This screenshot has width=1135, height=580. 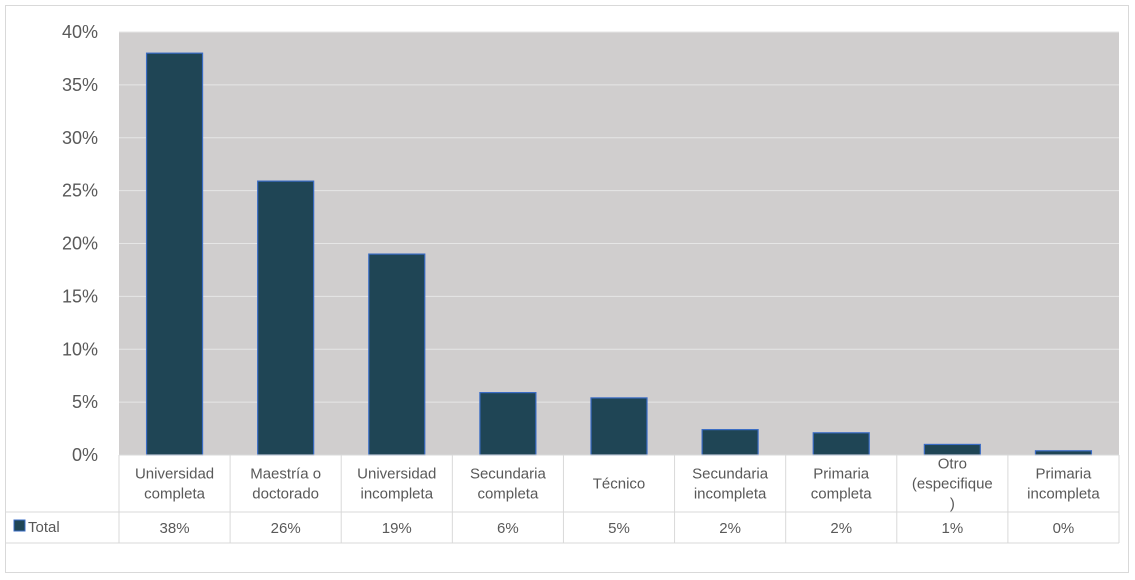 I want to click on category-label: Técnico, so click(x=619, y=484).